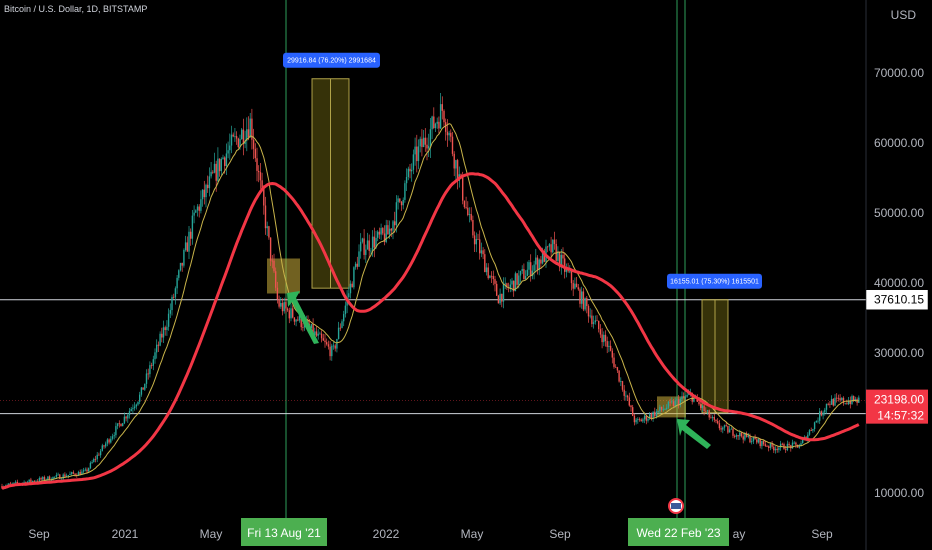 Image resolution: width=932 pixels, height=550 pixels. What do you see at coordinates (678, 532) in the screenshot?
I see `date-tag` at bounding box center [678, 532].